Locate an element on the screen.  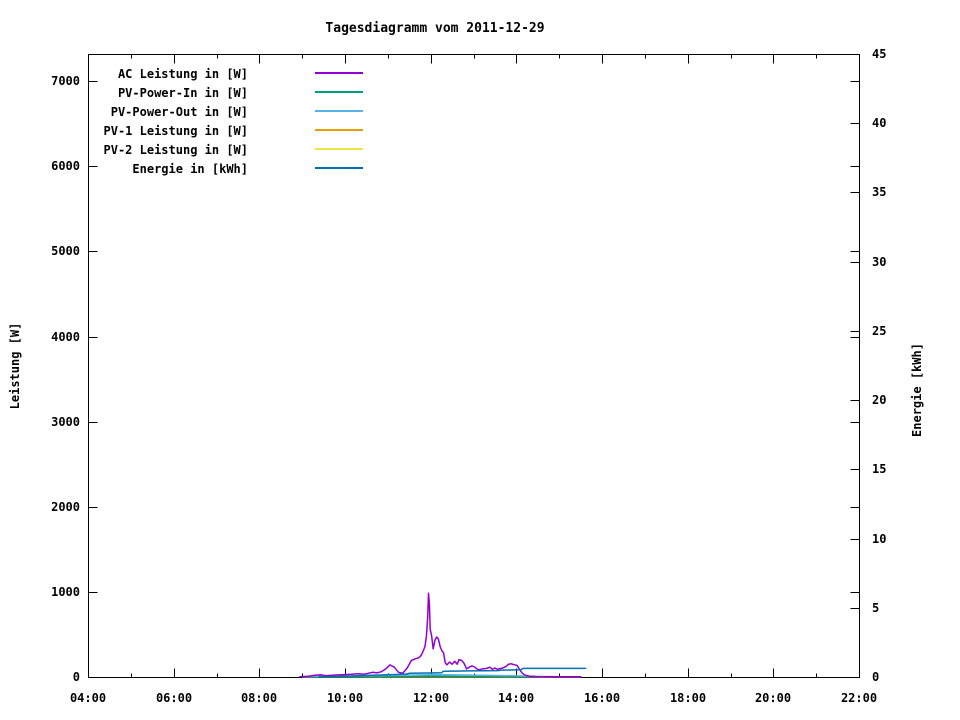
y2-tick-label: 40 is located at coordinates (879, 123).